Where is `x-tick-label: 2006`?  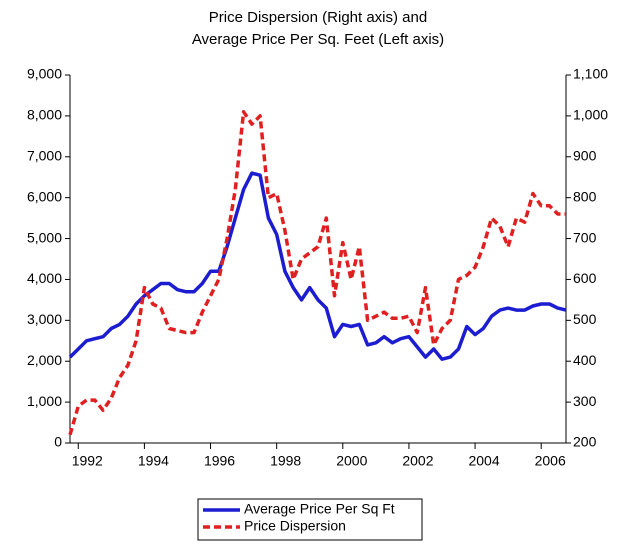 x-tick-label: 2006 is located at coordinates (550, 461).